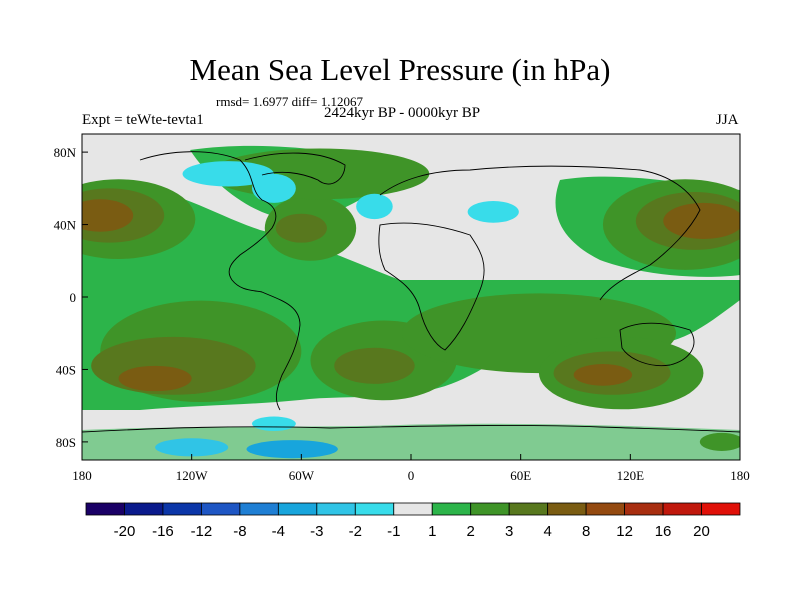 This screenshot has width=800, height=600. Describe the element at coordinates (701, 531) in the screenshot. I see `colorbar-label: 20` at that location.